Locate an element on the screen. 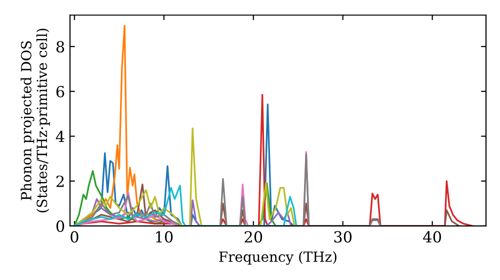 Image resolution: width=500 pixels, height=280 pixels. x-tick-label: 40 is located at coordinates (432, 237).